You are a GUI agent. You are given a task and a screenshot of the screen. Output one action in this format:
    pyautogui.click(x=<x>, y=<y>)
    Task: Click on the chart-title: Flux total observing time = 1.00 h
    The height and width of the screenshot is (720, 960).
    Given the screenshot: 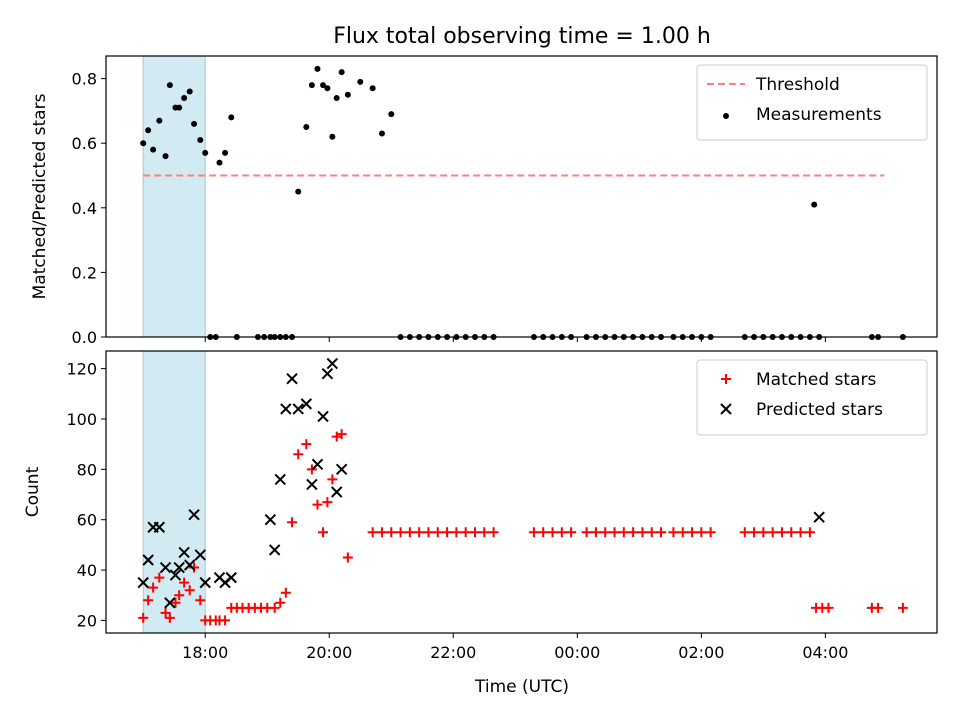 What is the action you would take?
    pyautogui.click(x=522, y=36)
    